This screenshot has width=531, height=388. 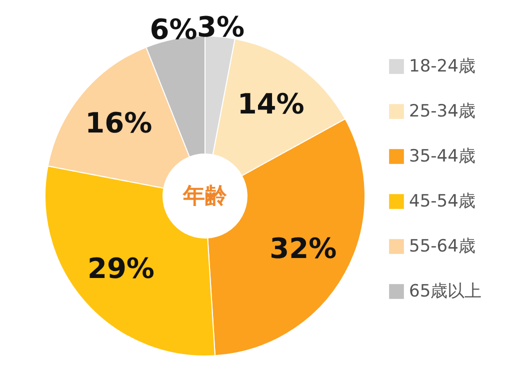 I want to click on legend-label: 65歳以上, so click(x=445, y=292).